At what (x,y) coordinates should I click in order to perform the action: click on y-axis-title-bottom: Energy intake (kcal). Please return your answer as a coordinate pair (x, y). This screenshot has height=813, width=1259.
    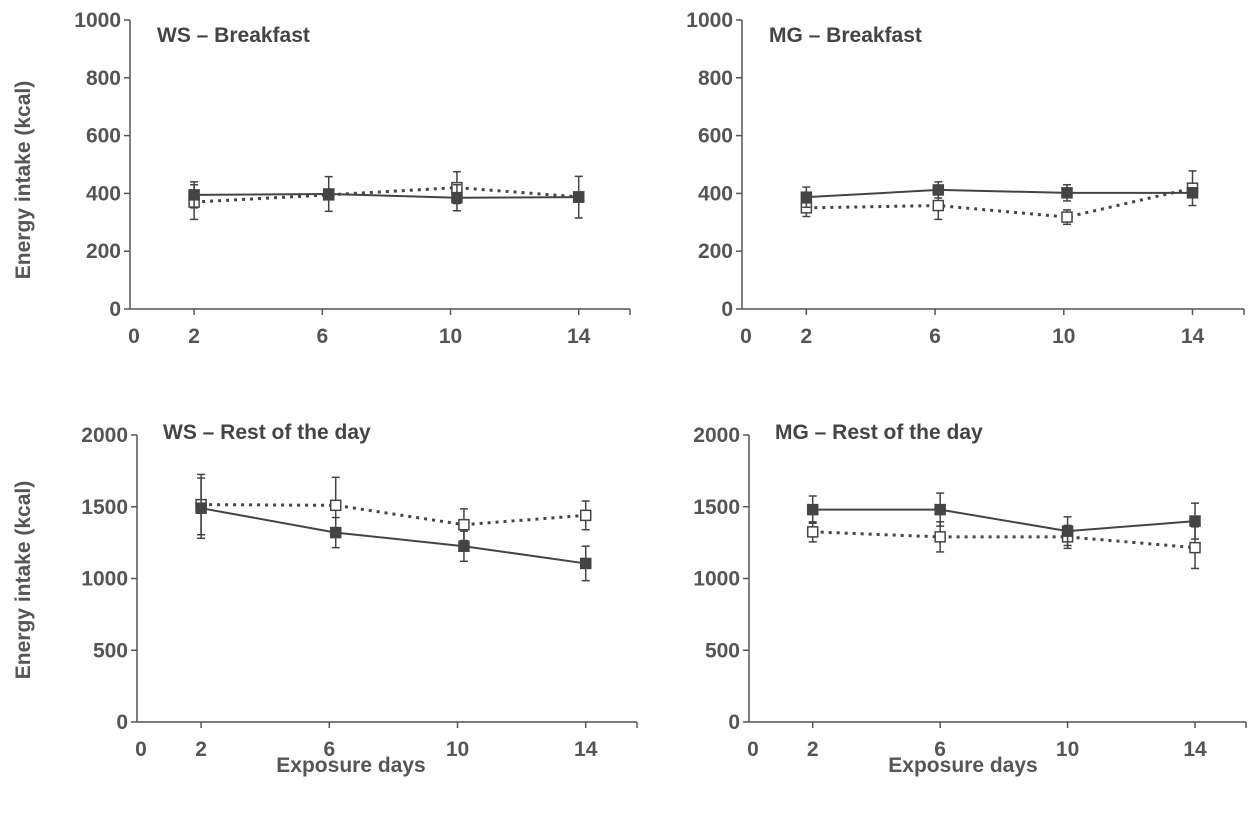
    Looking at the image, I should click on (23, 580).